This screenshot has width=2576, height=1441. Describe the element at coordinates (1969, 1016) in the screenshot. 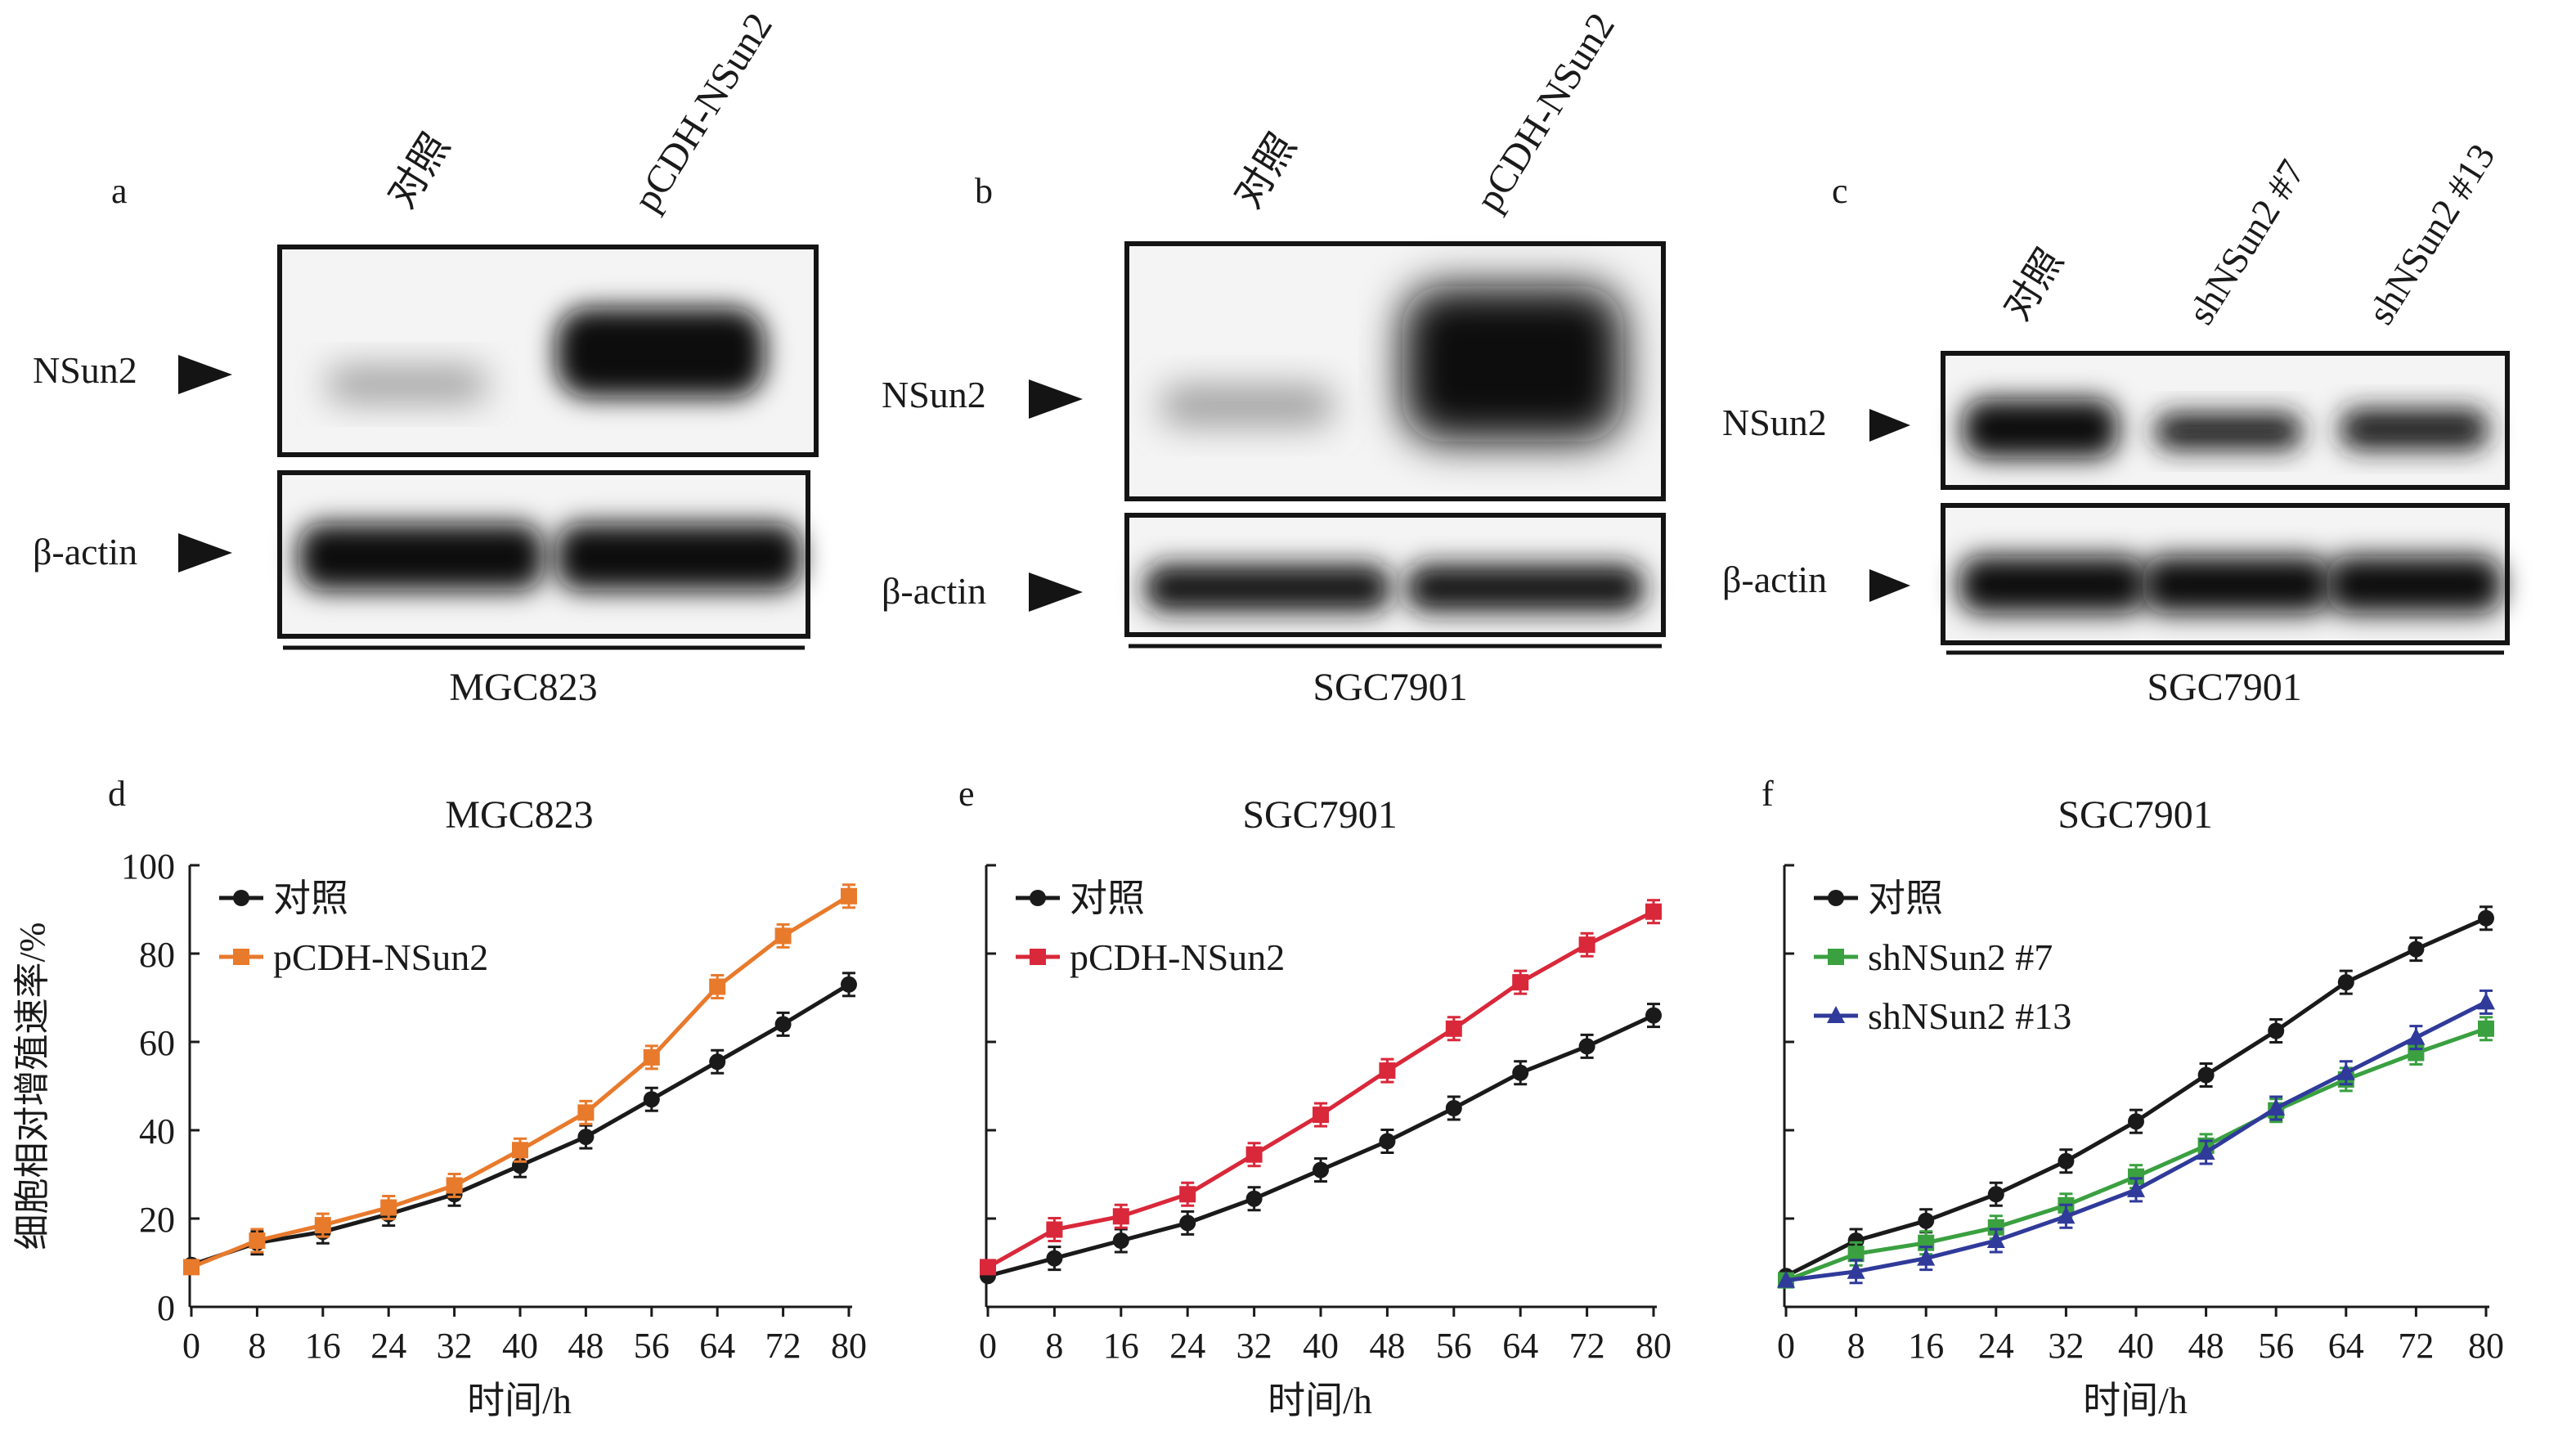

I see `legend-label: shNSun2 #13` at that location.